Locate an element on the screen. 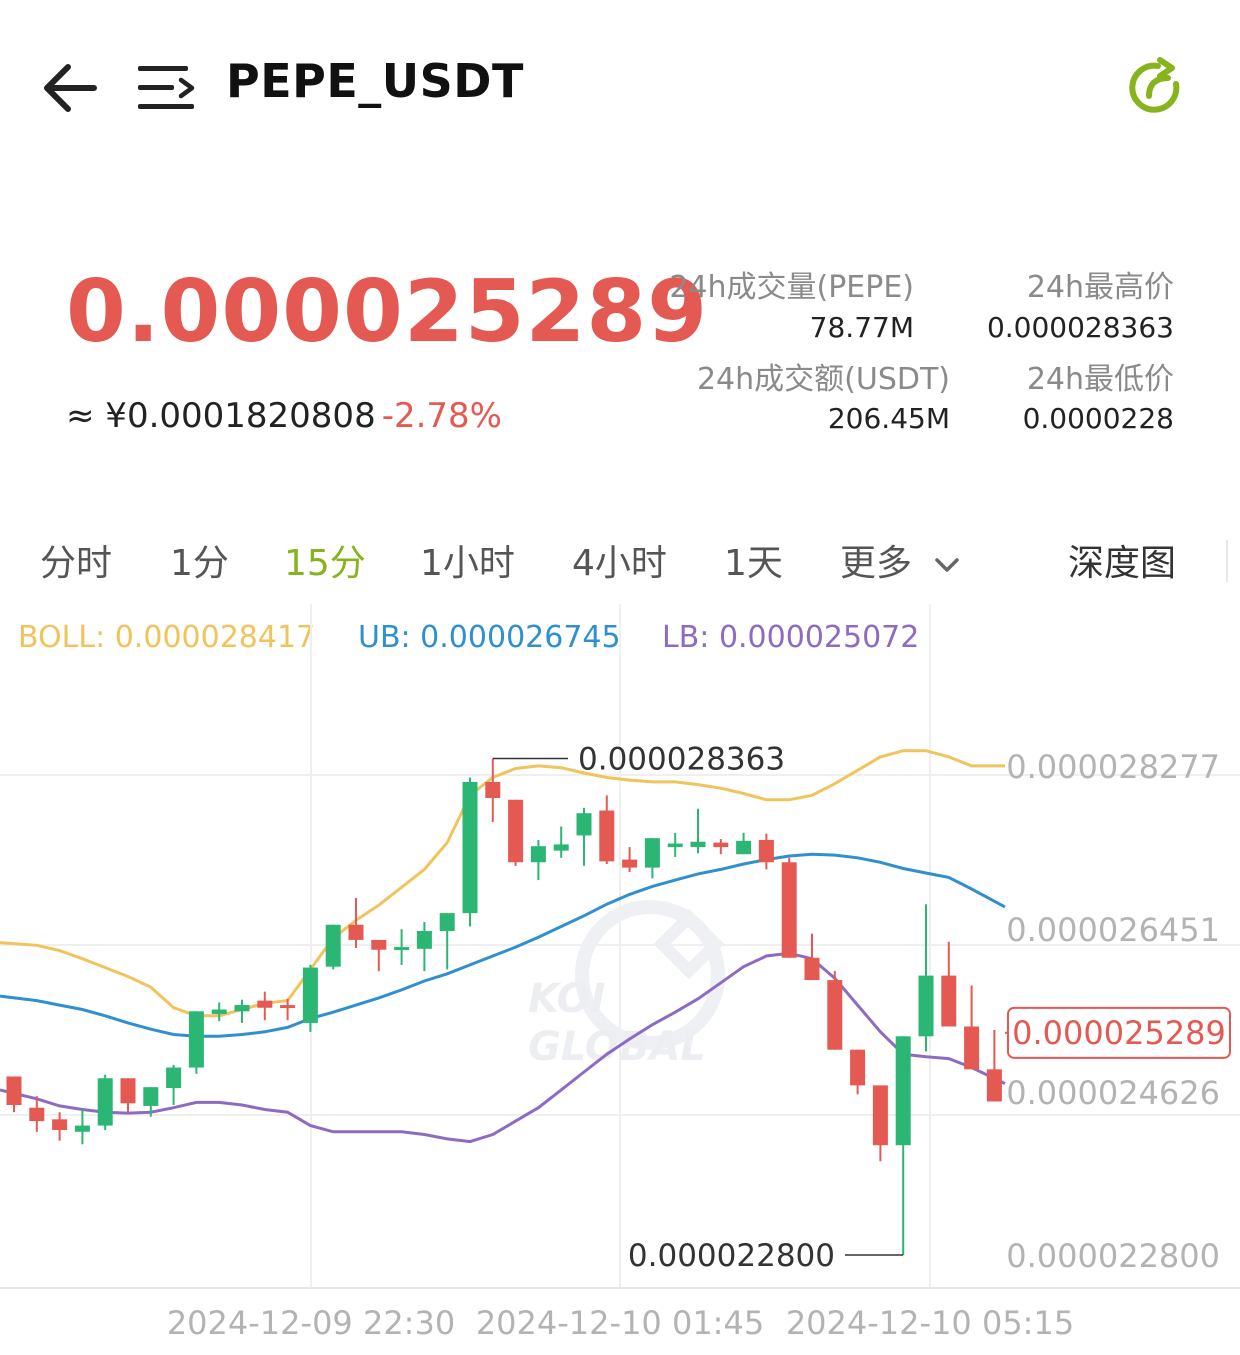 The width and height of the screenshot is (1240, 1355). last-price: 0.000025289 is located at coordinates (387, 312).